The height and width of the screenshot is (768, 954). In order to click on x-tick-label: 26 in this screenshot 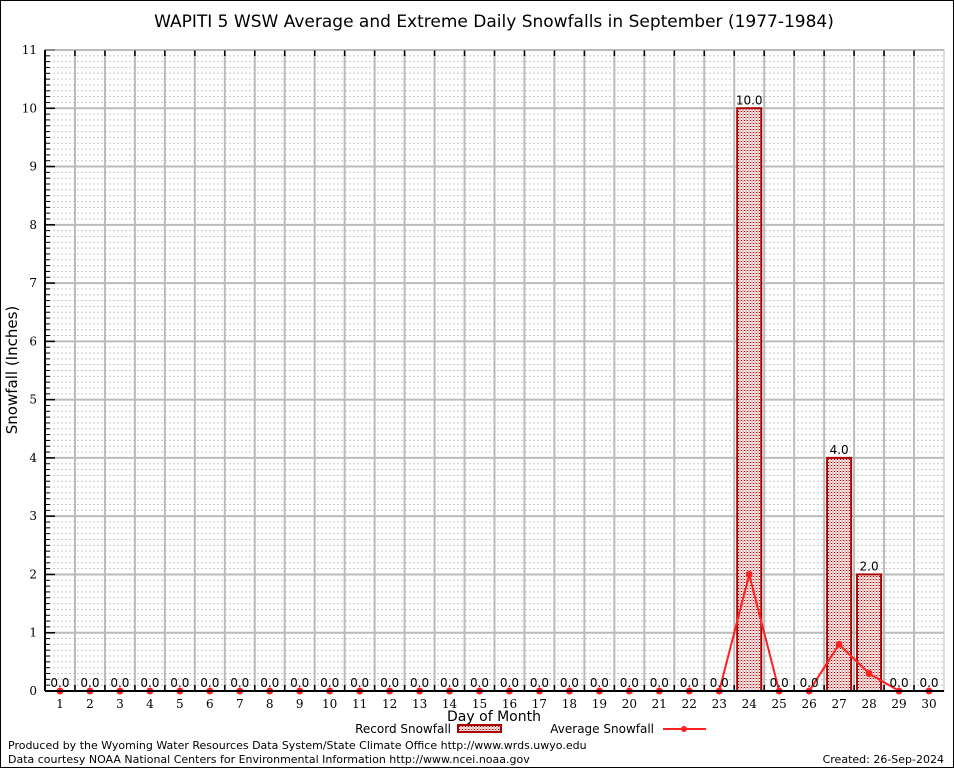, I will do `click(809, 704)`.